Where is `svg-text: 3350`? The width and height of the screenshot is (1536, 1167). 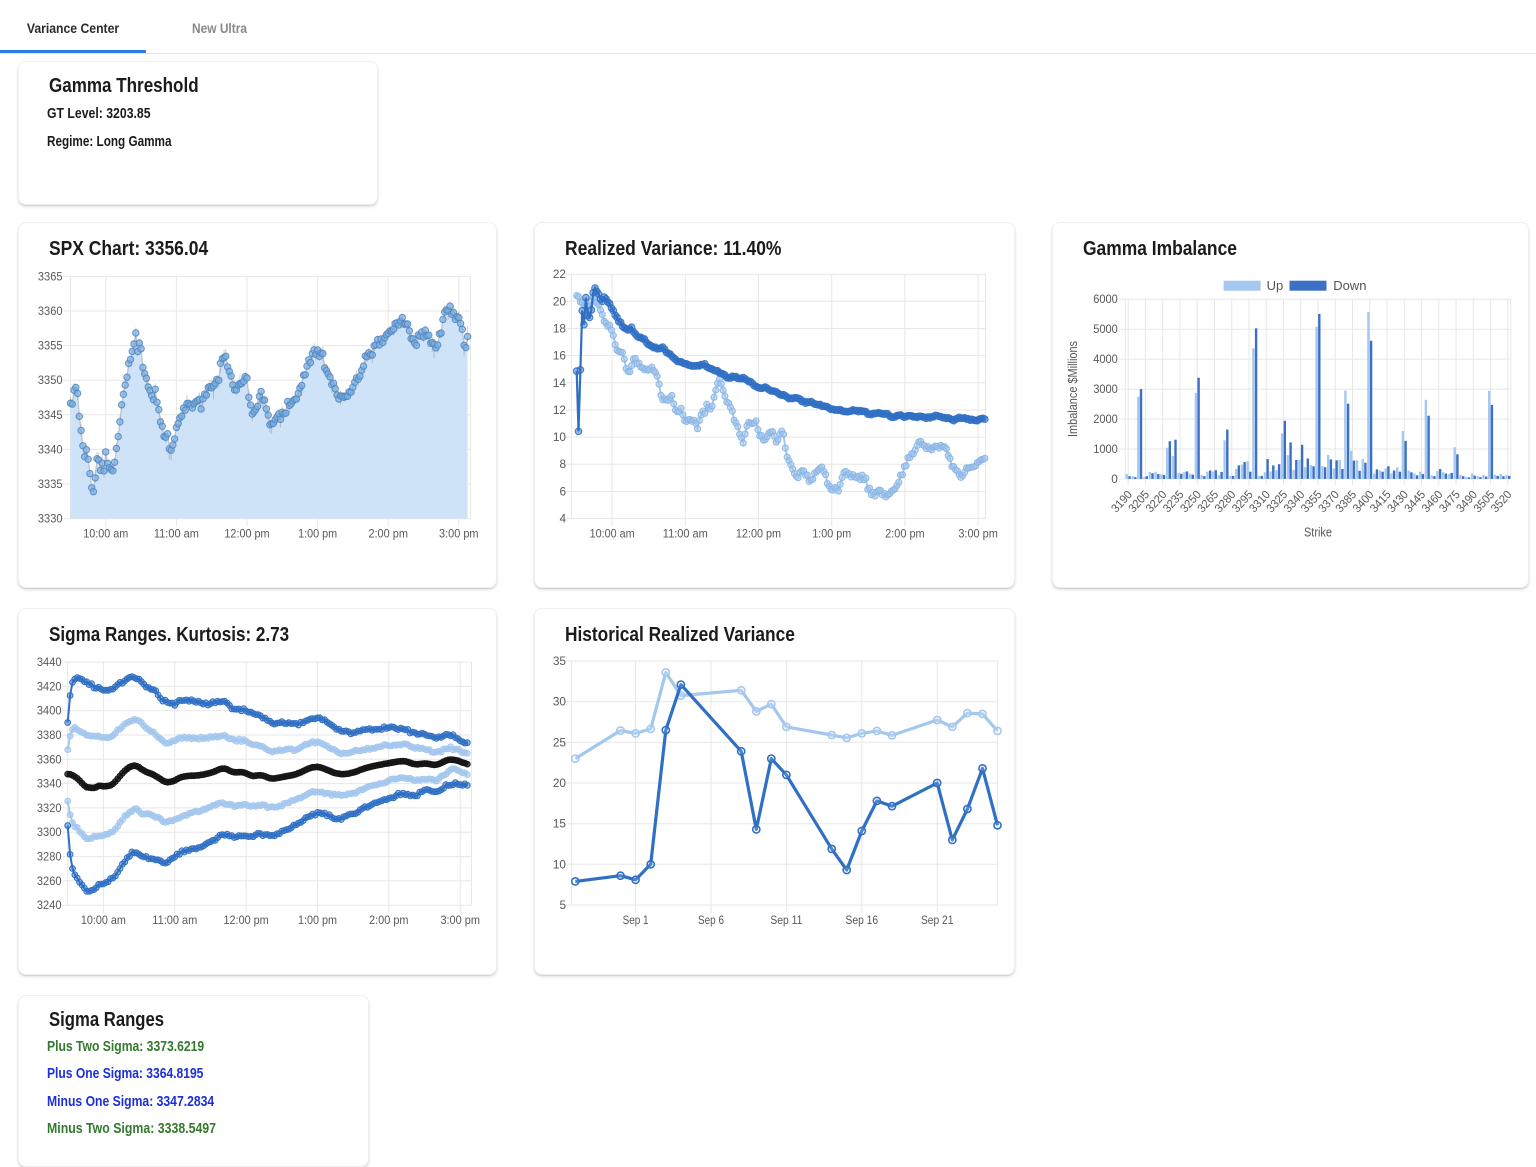 svg-text: 3350 is located at coordinates (50, 380).